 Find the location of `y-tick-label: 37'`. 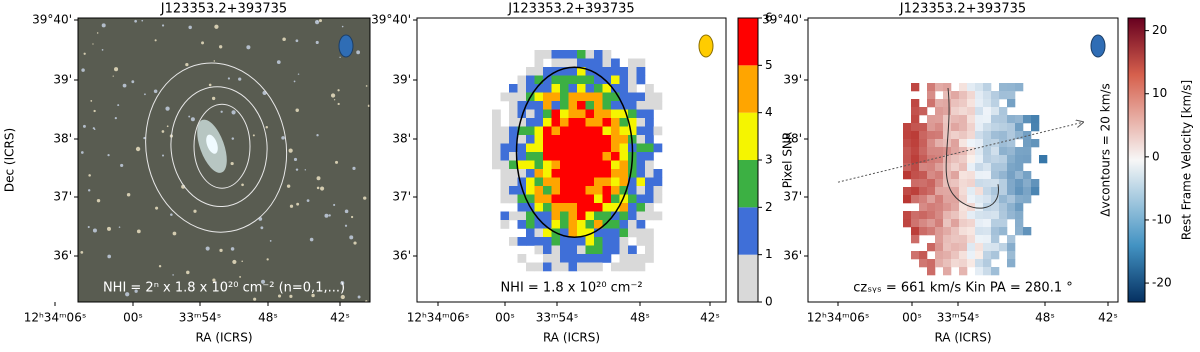

y-tick-label: 37' is located at coordinates (792, 197).